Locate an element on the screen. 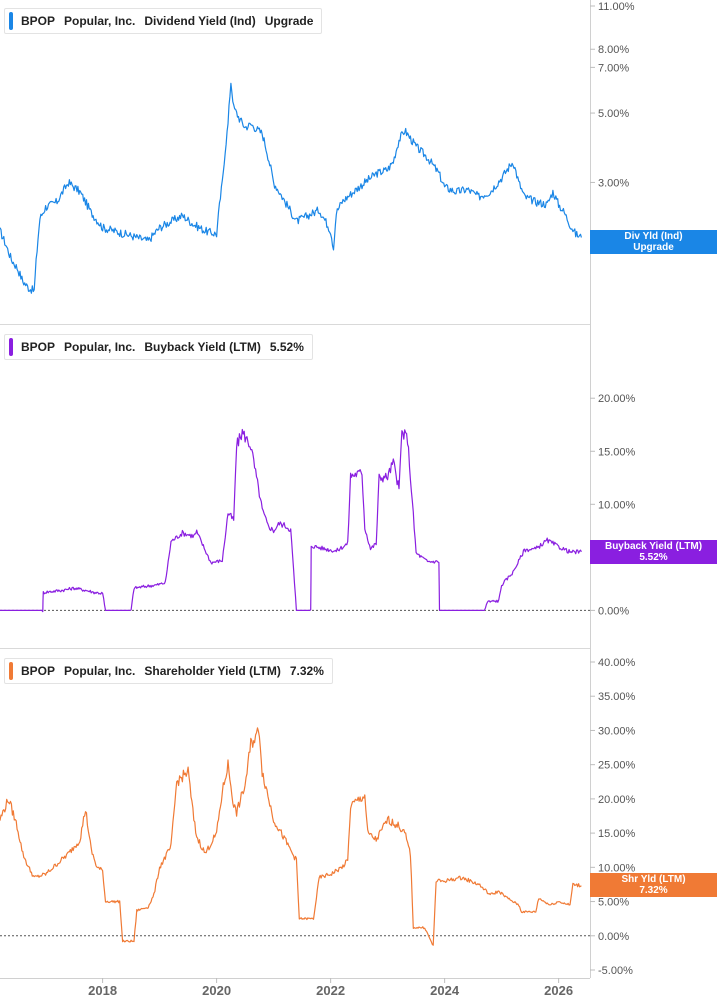  x-tick-label: 2022 is located at coordinates (330, 990).